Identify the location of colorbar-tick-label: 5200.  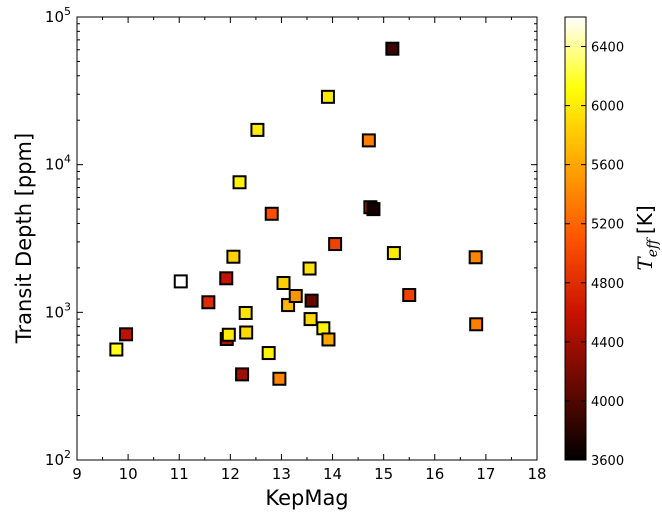
(607, 225).